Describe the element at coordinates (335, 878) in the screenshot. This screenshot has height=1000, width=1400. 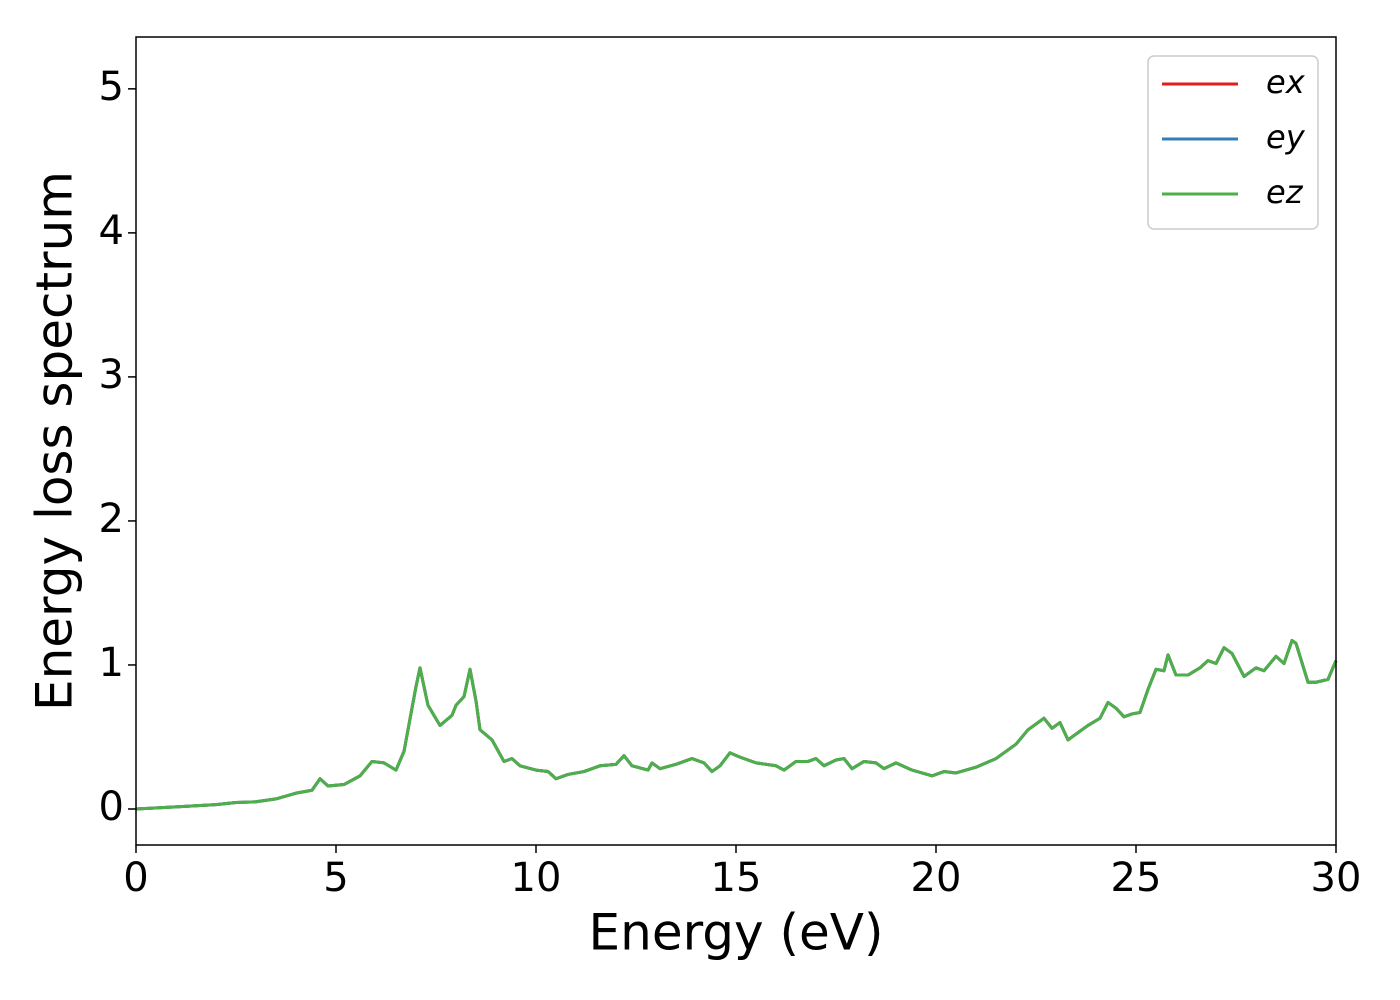
I see `x-tick-label: 5` at that location.